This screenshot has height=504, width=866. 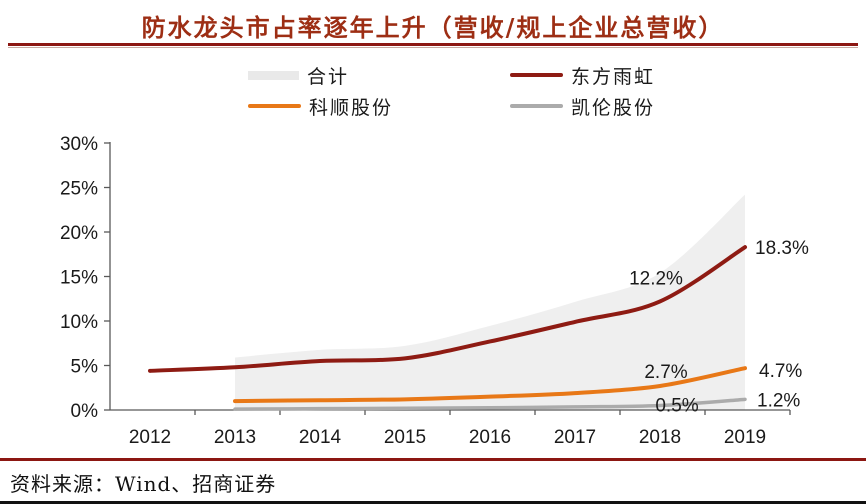 What do you see at coordinates (490, 404) in the screenshot?
I see `line-series-kailun` at bounding box center [490, 404].